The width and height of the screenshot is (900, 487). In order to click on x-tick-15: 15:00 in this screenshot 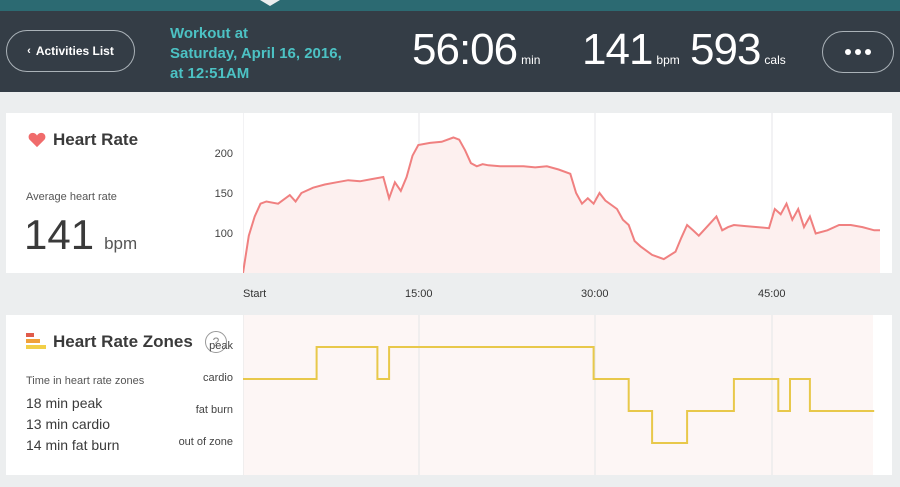, I will do `click(419, 294)`.